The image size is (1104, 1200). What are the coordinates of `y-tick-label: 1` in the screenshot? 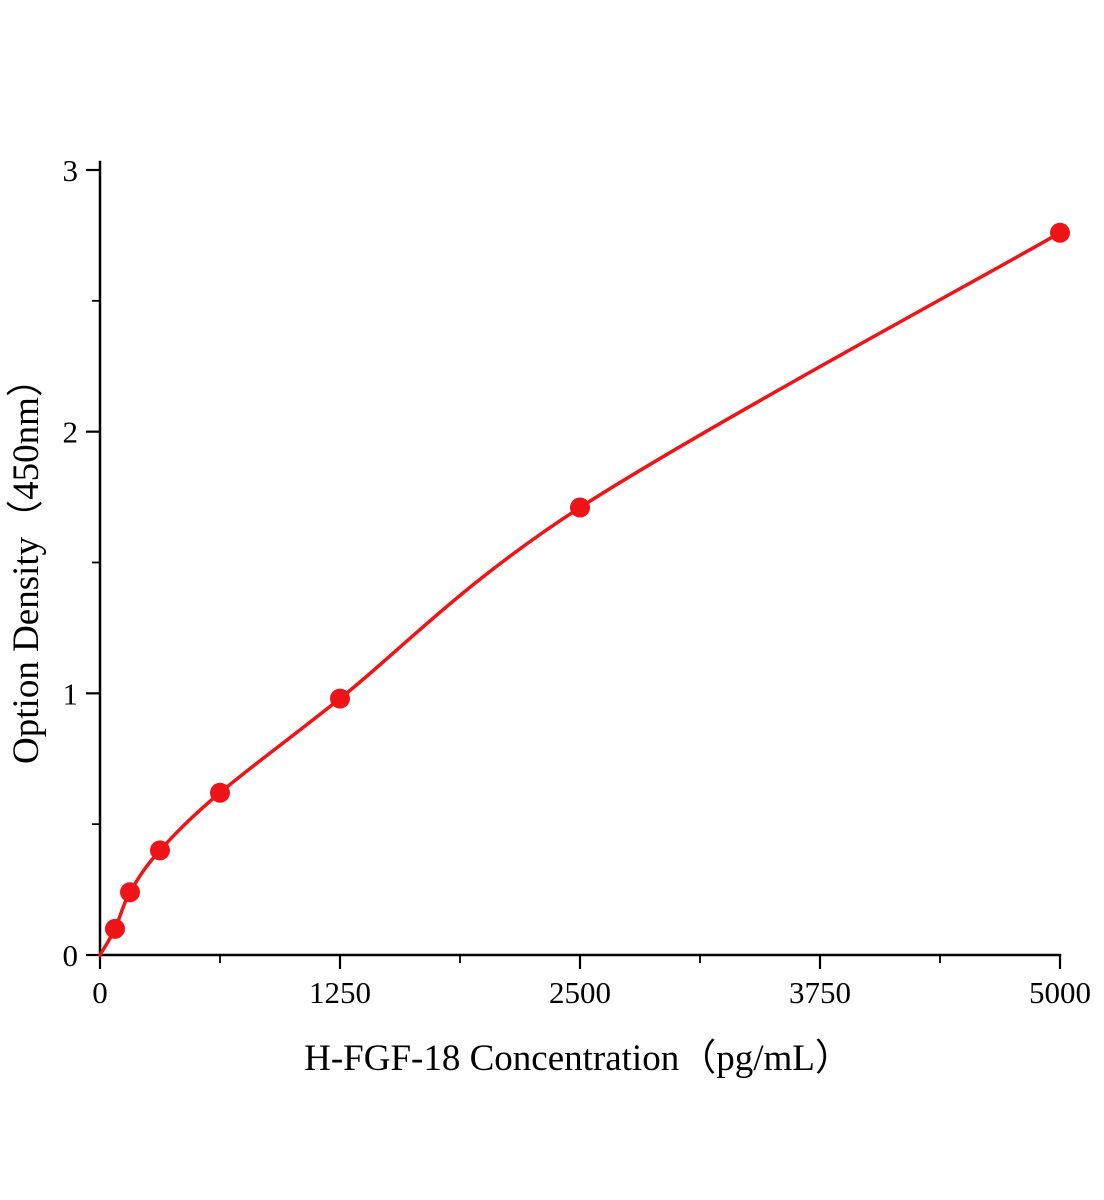 It's located at (71, 693).